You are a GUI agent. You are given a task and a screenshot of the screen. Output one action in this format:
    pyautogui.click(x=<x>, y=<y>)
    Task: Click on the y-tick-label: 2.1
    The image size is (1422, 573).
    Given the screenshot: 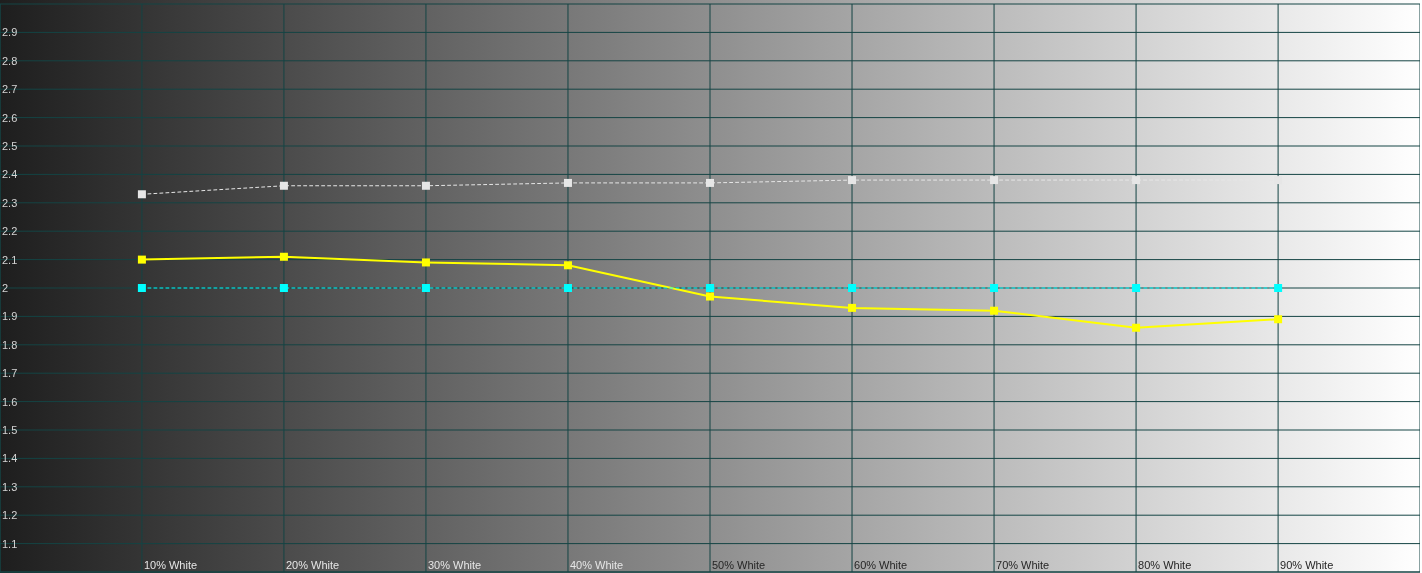 What is the action you would take?
    pyautogui.click(x=10, y=259)
    